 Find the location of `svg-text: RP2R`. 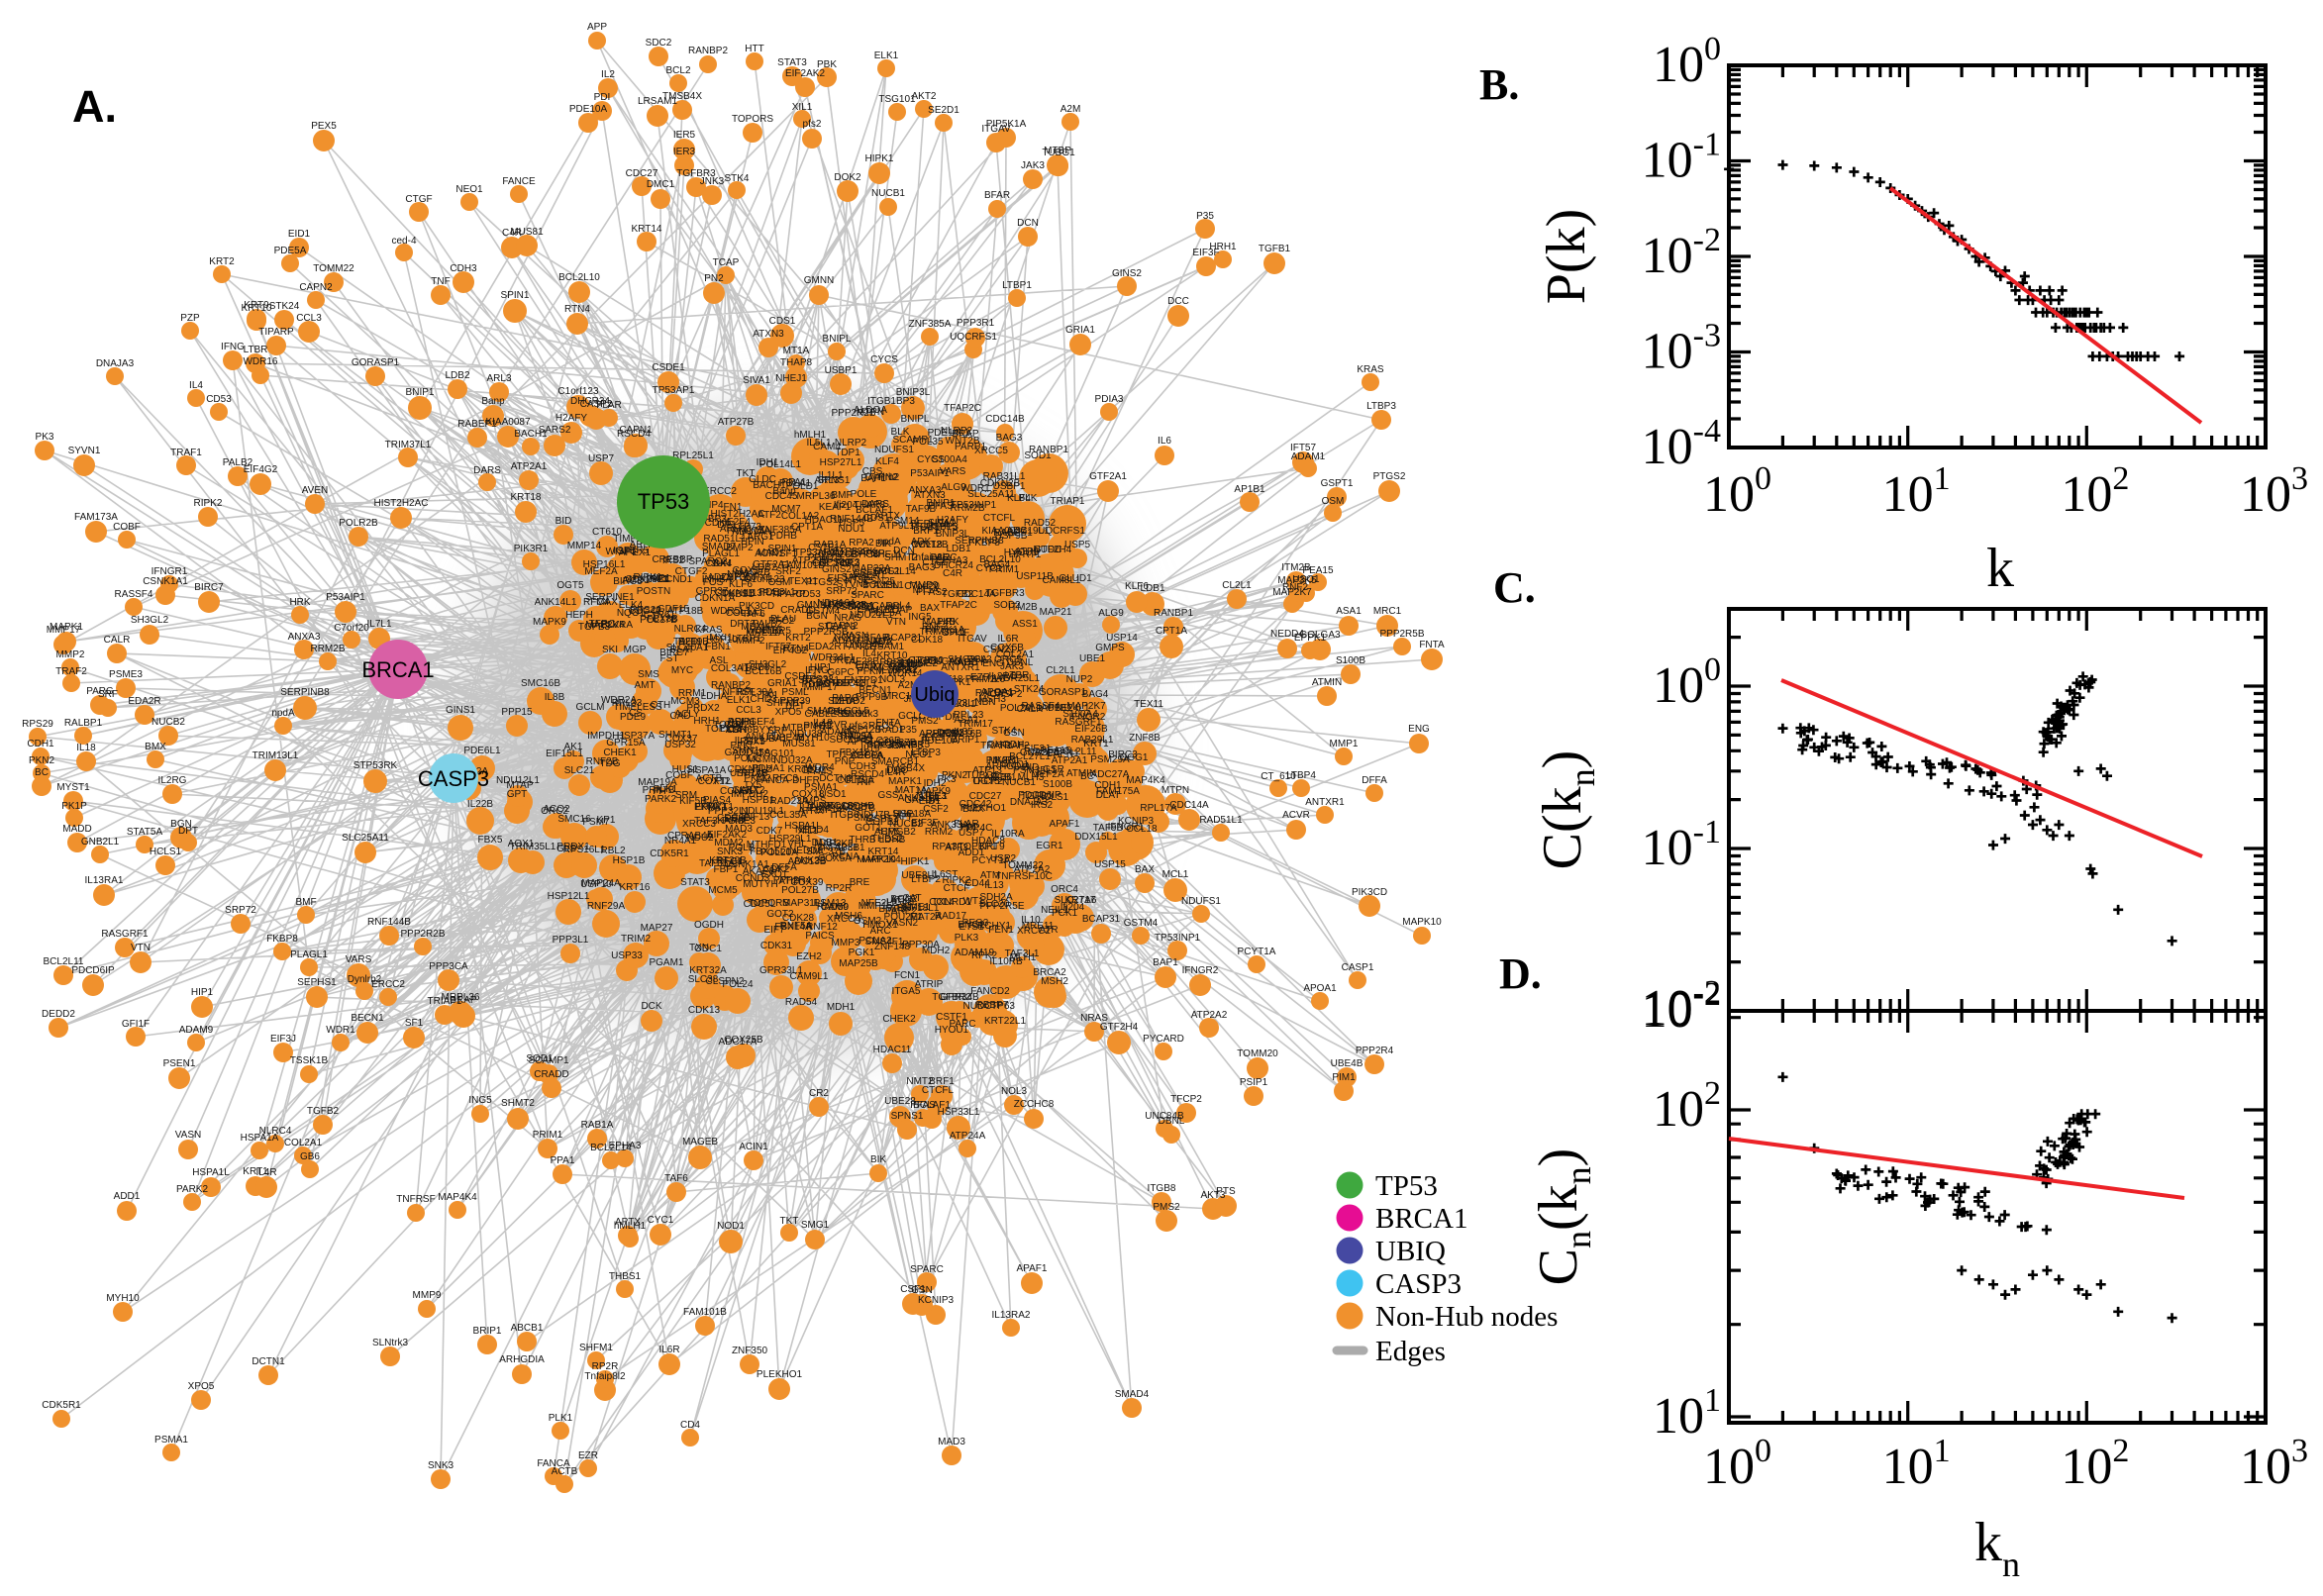

svg-text: RP2R is located at coordinates (606, 1366).